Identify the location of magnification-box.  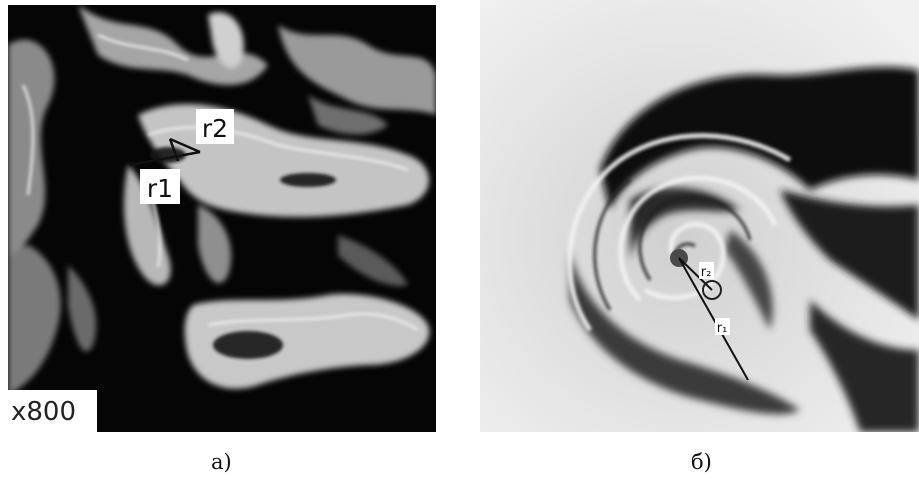
(52, 411).